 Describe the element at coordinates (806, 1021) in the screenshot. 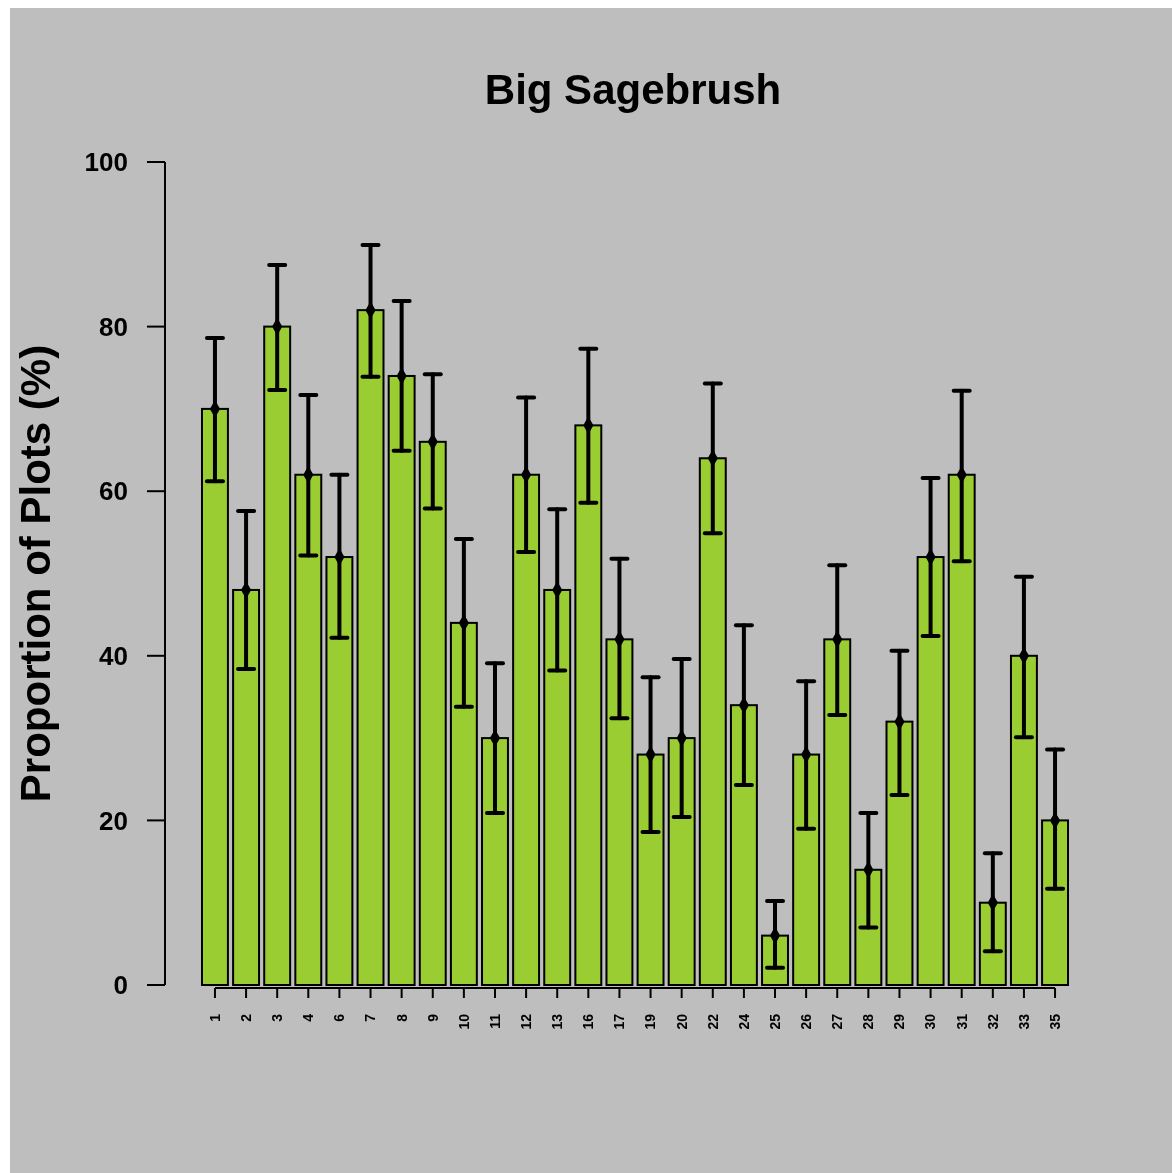

I see `x-tick-label: 26` at that location.